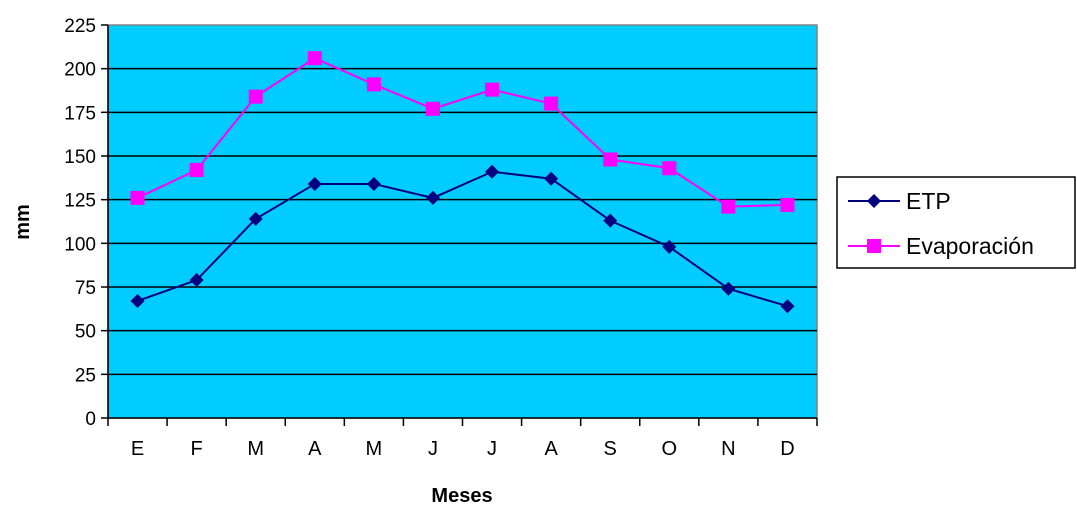 Image resolution: width=1077 pixels, height=511 pixels. What do you see at coordinates (80, 113) in the screenshot?
I see `y-tick-label: 175` at bounding box center [80, 113].